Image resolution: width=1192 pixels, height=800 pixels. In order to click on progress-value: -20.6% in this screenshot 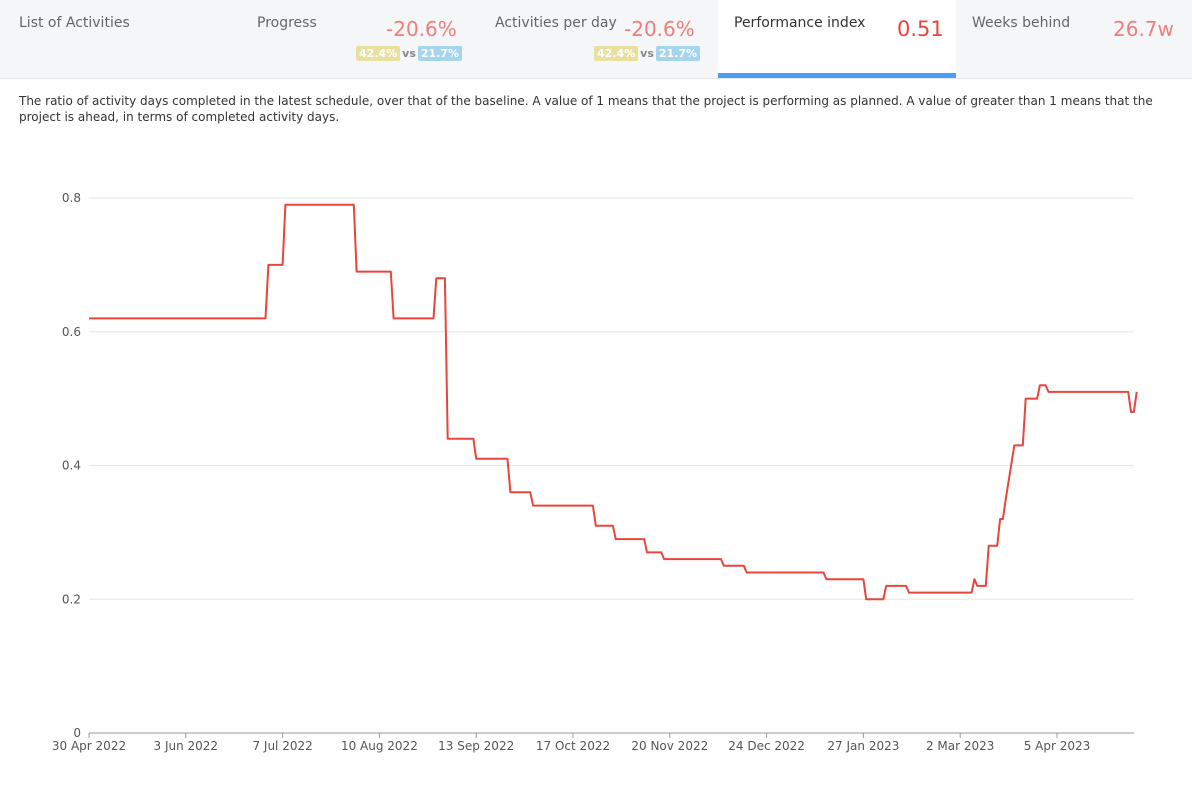, I will do `click(421, 29)`.